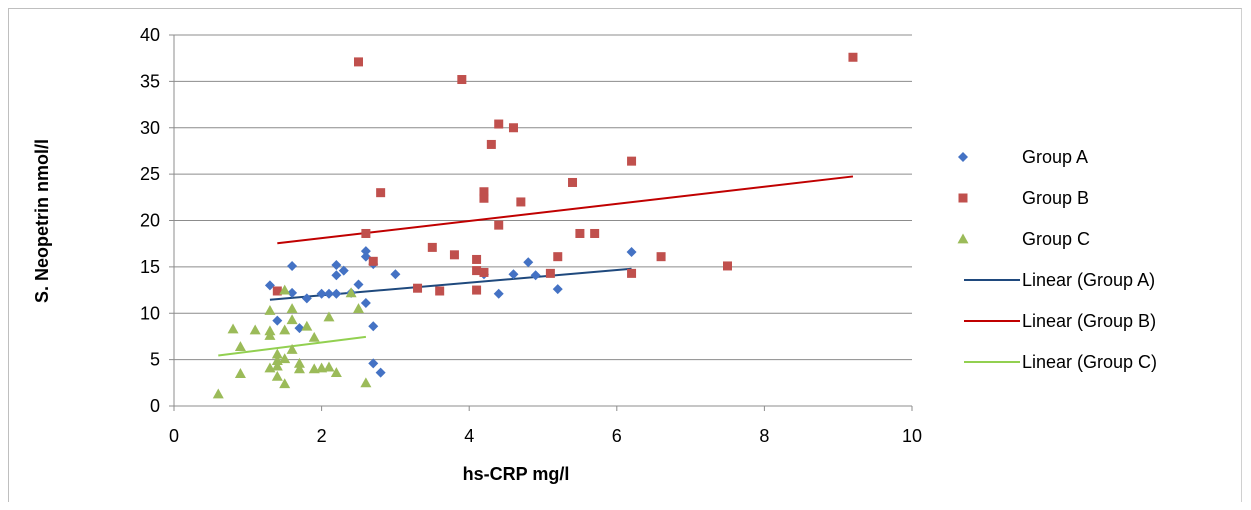 This screenshot has height=510, width=1251. What do you see at coordinates (150, 220) in the screenshot?
I see `y-tick-labels: 0 5 10 15 20 25 30 35 40` at bounding box center [150, 220].